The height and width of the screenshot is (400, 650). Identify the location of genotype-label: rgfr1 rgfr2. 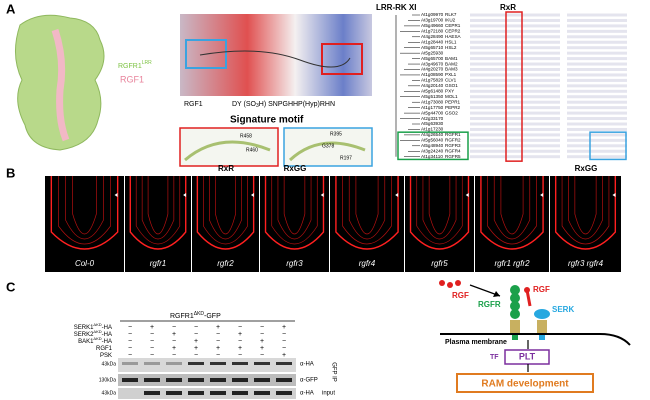
(512, 263).